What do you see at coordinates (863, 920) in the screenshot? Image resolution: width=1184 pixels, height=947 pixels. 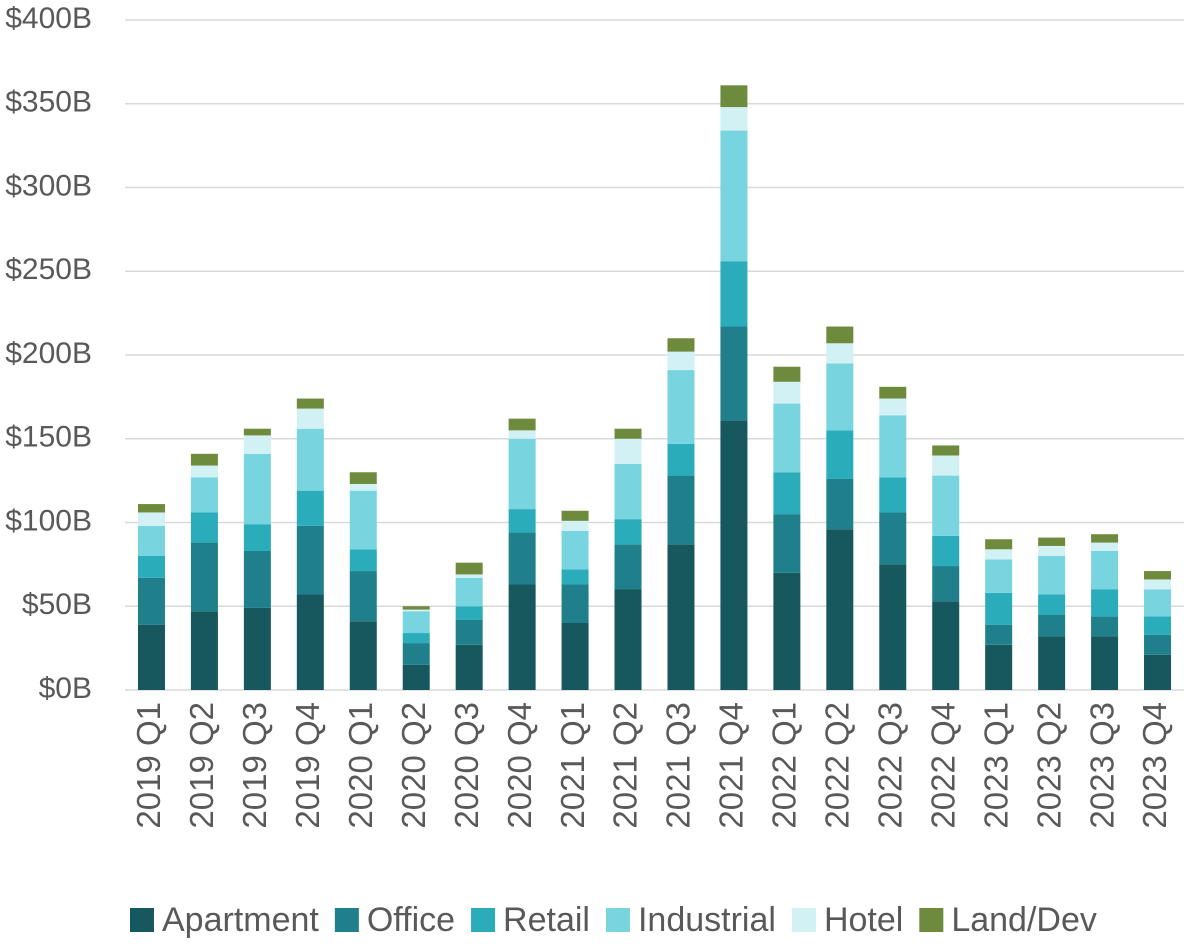 I see `legend-label: Hotel` at bounding box center [863, 920].